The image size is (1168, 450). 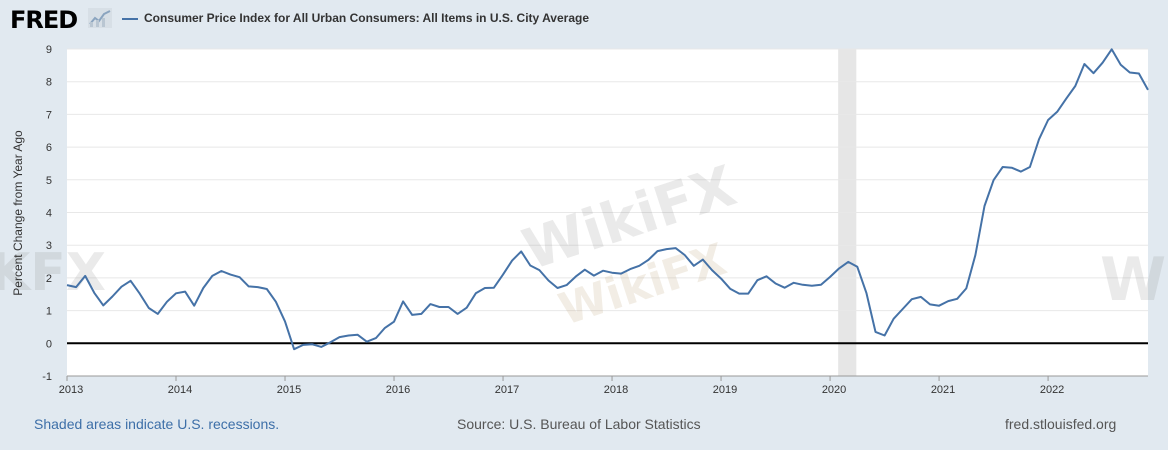 I want to click on watermark-text: KFX, so click(x=53, y=273).